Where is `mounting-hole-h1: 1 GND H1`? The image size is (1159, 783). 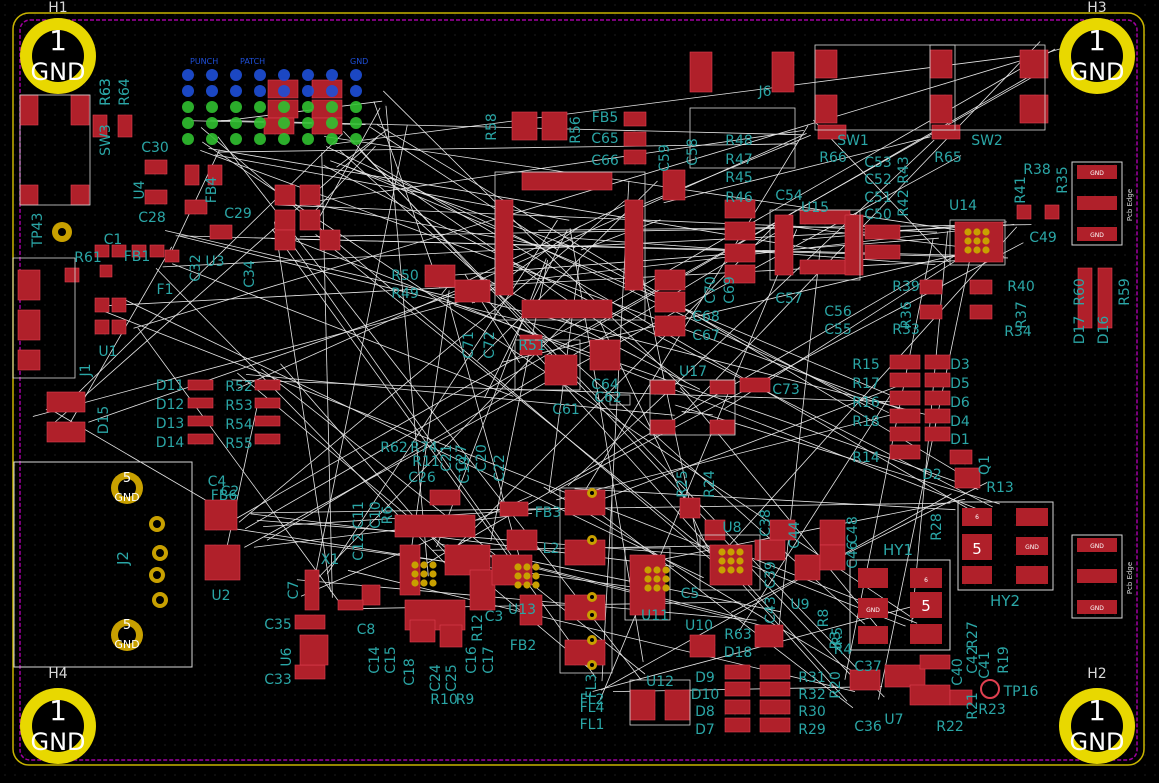 mounting-hole-h1: 1 GND H1 is located at coordinates (58, 47).